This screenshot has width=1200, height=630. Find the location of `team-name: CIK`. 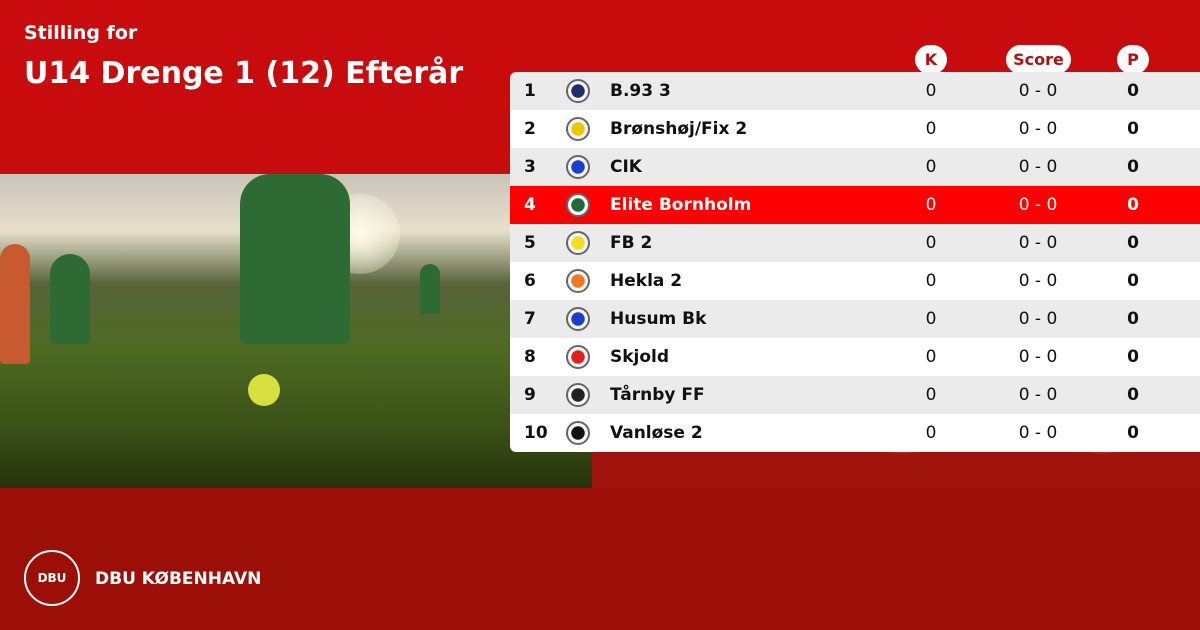

team-name: CIK is located at coordinates (626, 167).